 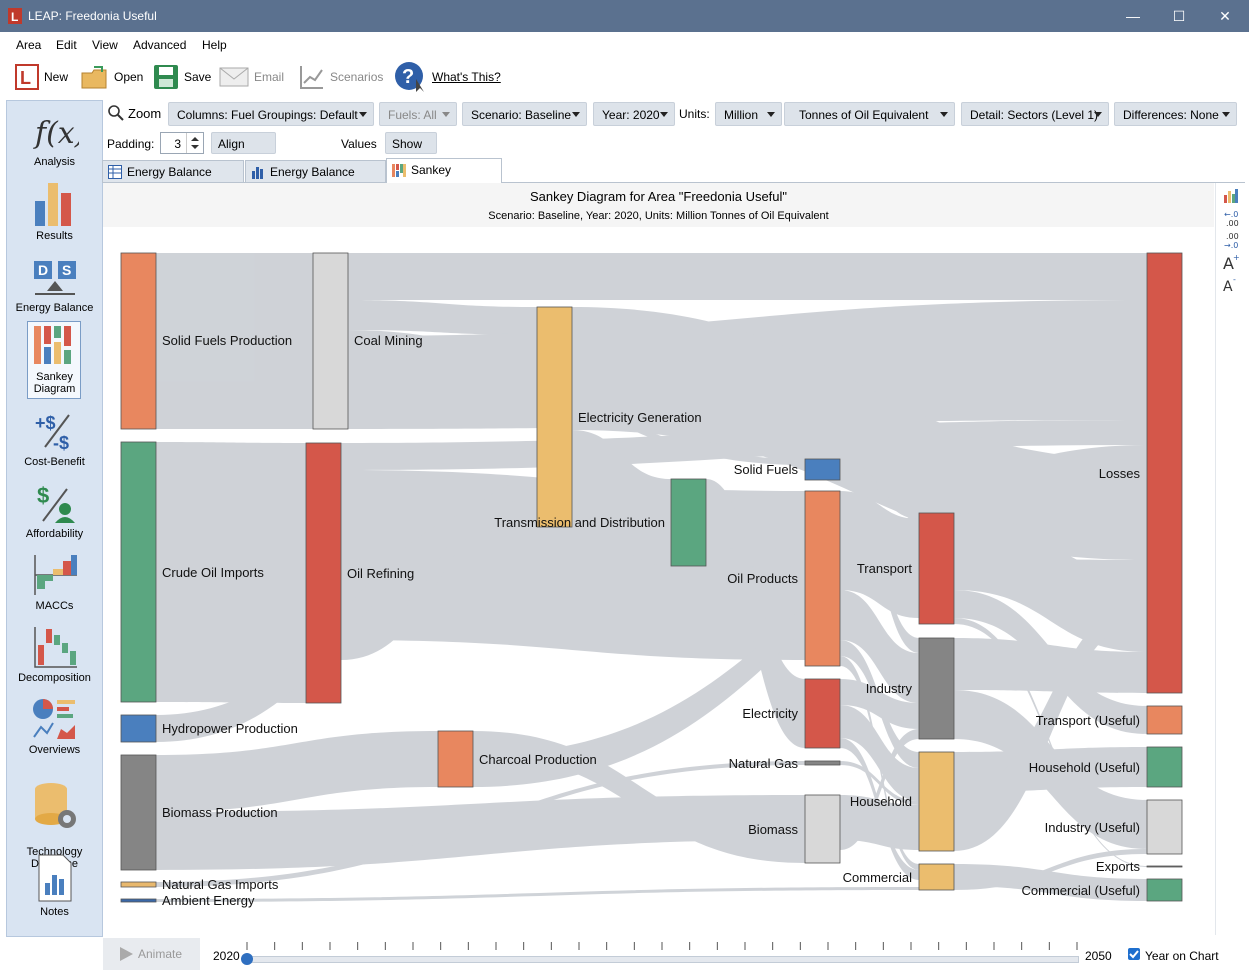 I want to click on decrease-decimals-icon: ←.0.00, so click(x=1230, y=218).